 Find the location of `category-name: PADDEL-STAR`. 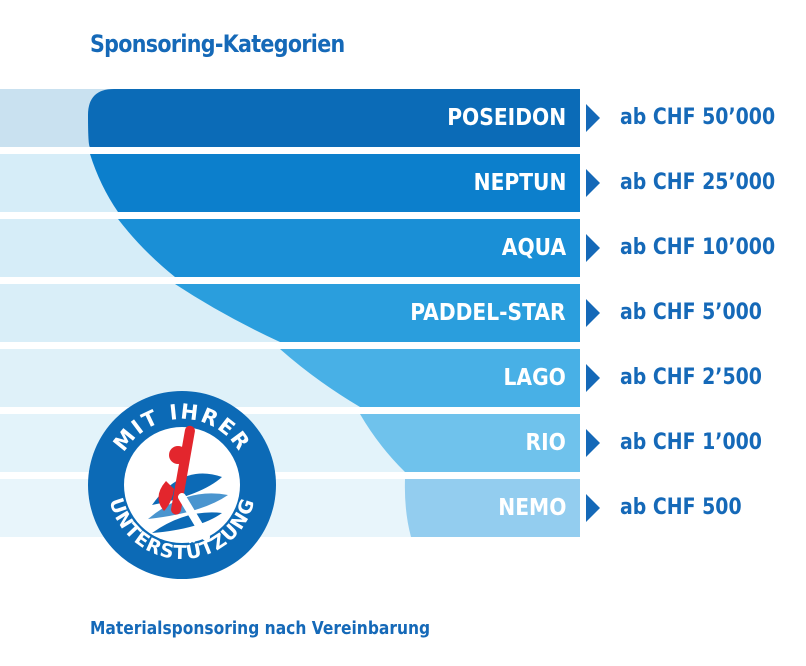

category-name: PADDEL-STAR is located at coordinates (488, 313).